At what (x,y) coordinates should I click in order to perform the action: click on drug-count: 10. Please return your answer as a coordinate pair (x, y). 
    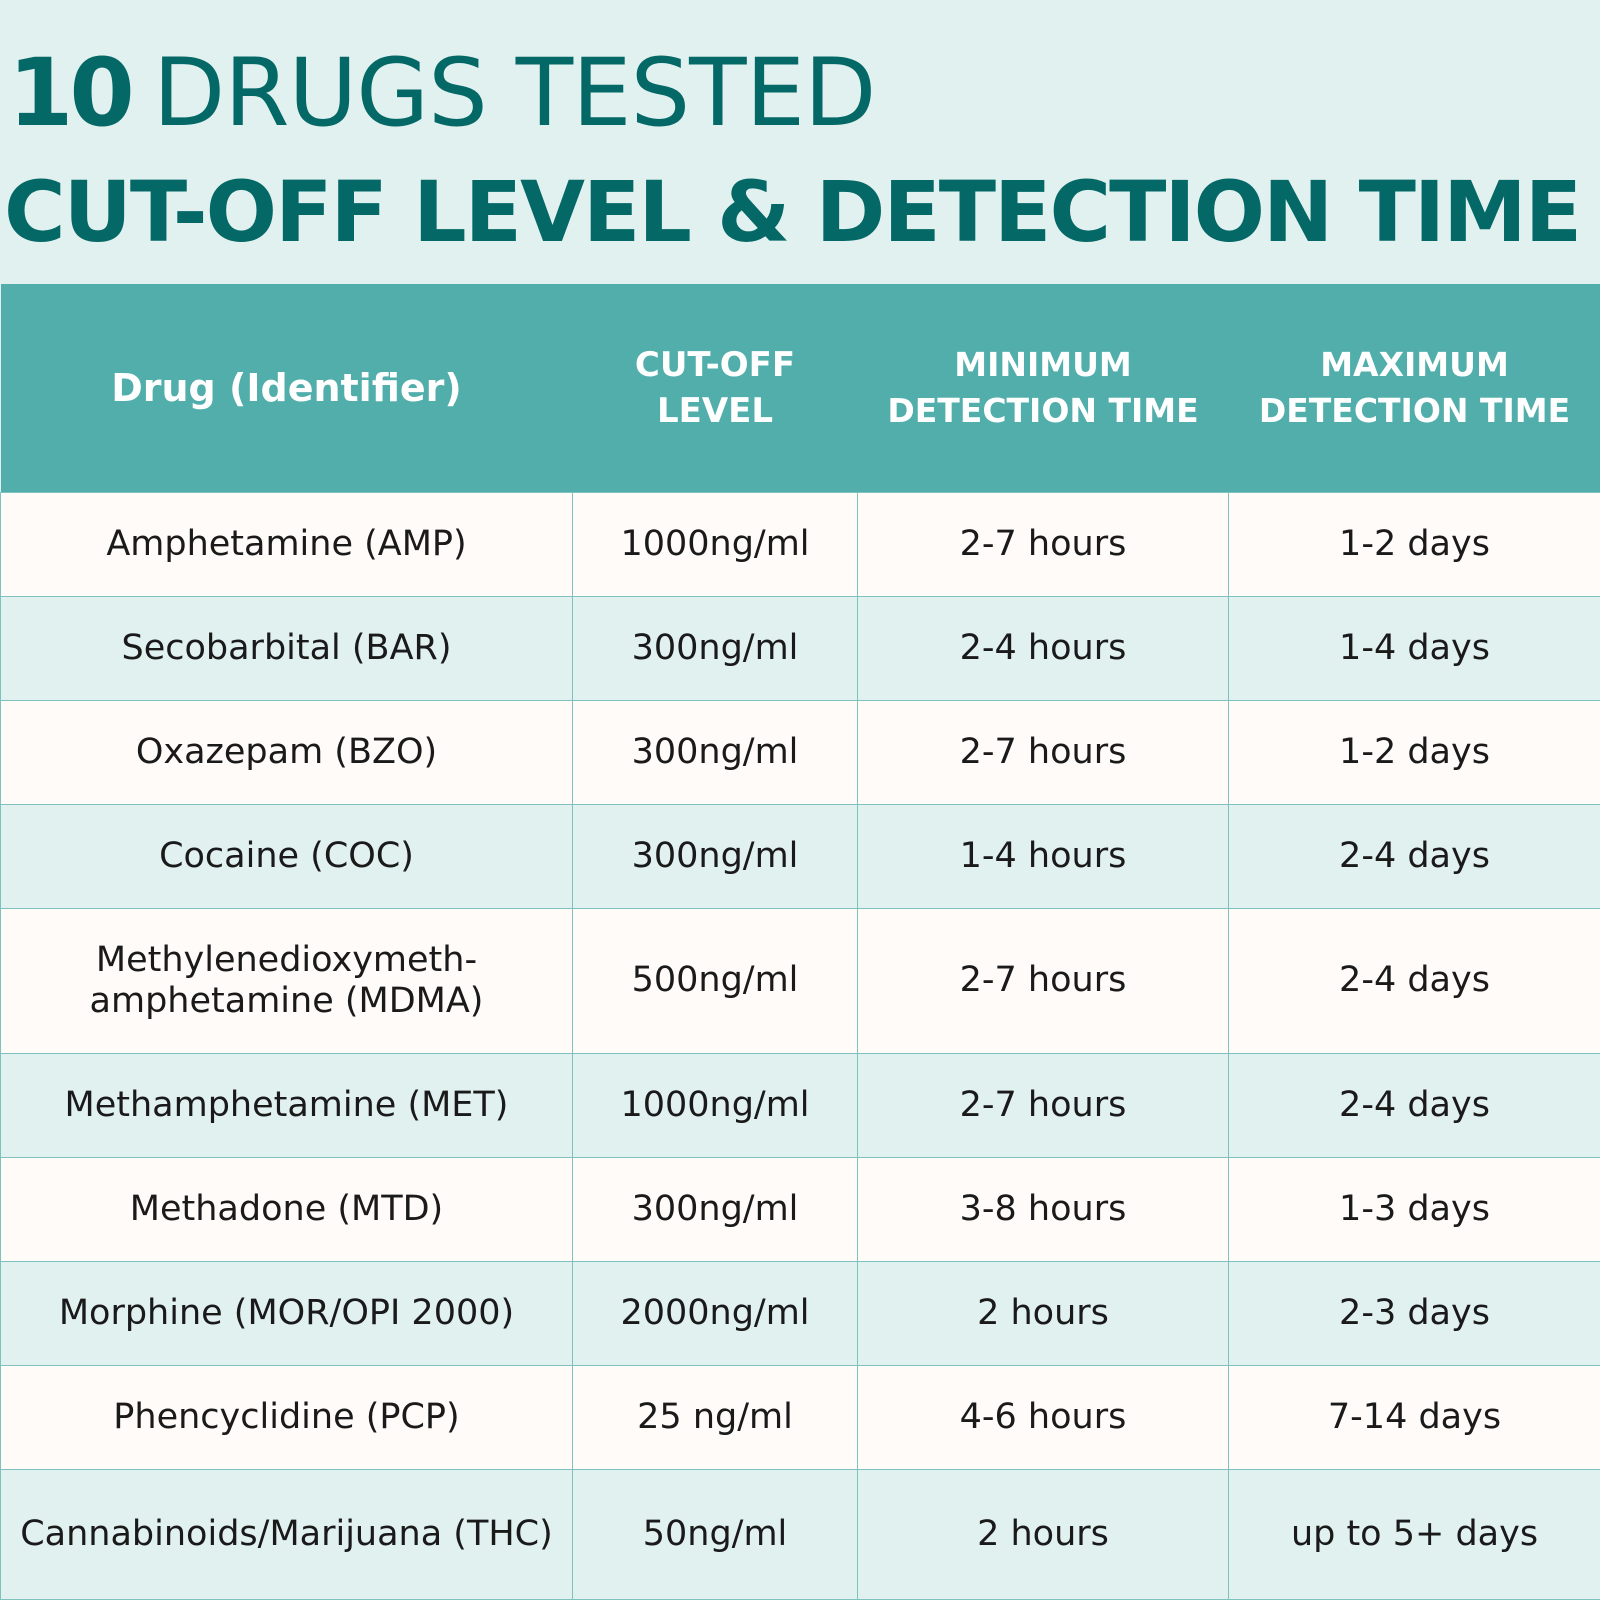
    Looking at the image, I should click on (71, 93).